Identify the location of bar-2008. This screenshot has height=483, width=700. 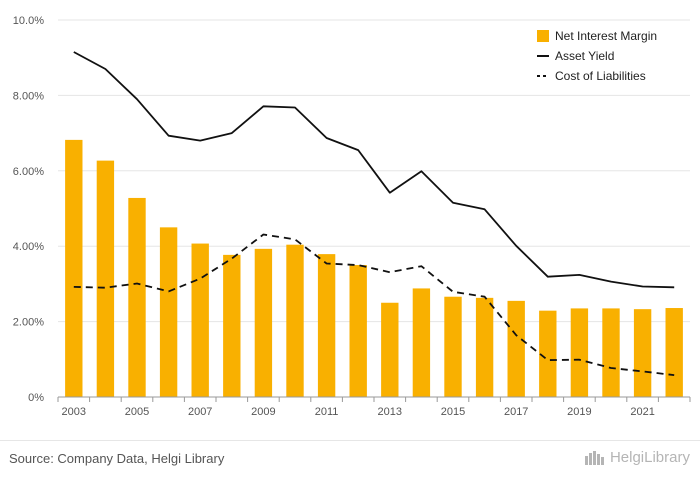
(232, 325).